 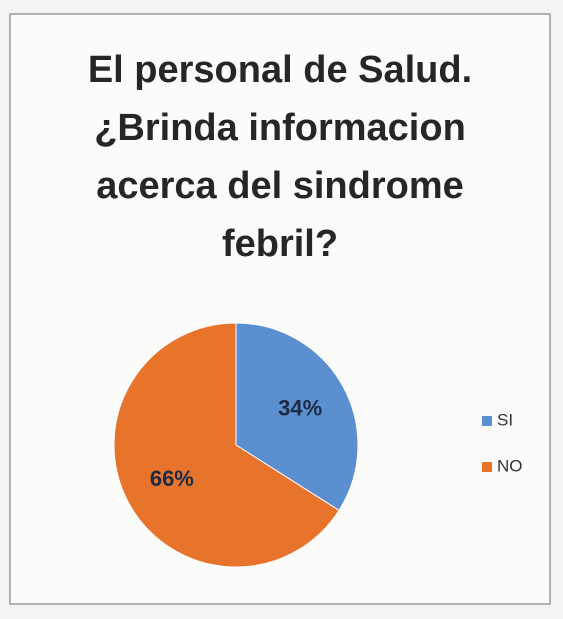 What do you see at coordinates (300, 408) in the screenshot?
I see `data-label: 34%` at bounding box center [300, 408].